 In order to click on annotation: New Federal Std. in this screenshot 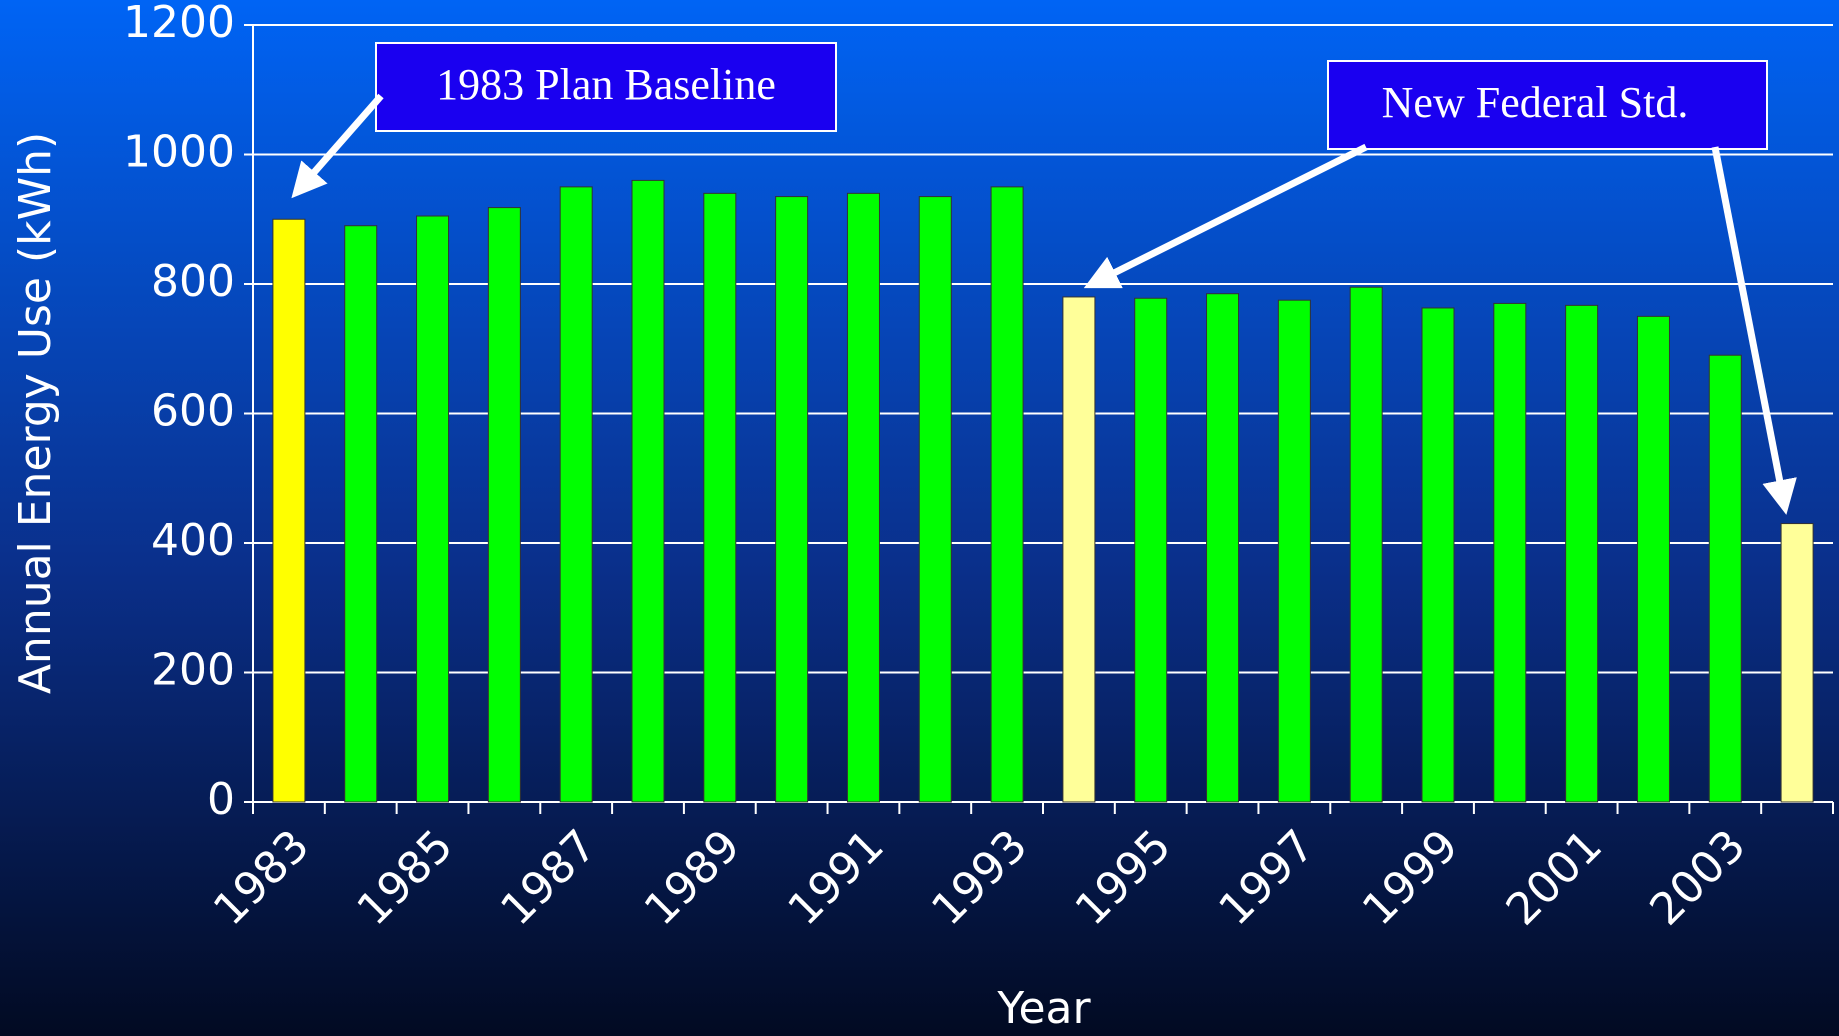, I will do `click(1535, 102)`.